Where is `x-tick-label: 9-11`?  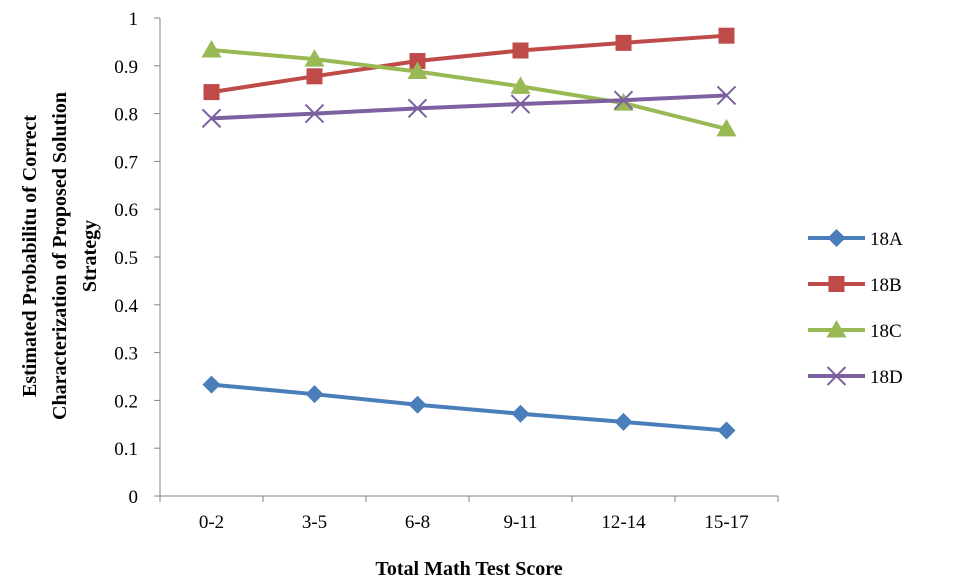
x-tick-label: 9-11 is located at coordinates (520, 522).